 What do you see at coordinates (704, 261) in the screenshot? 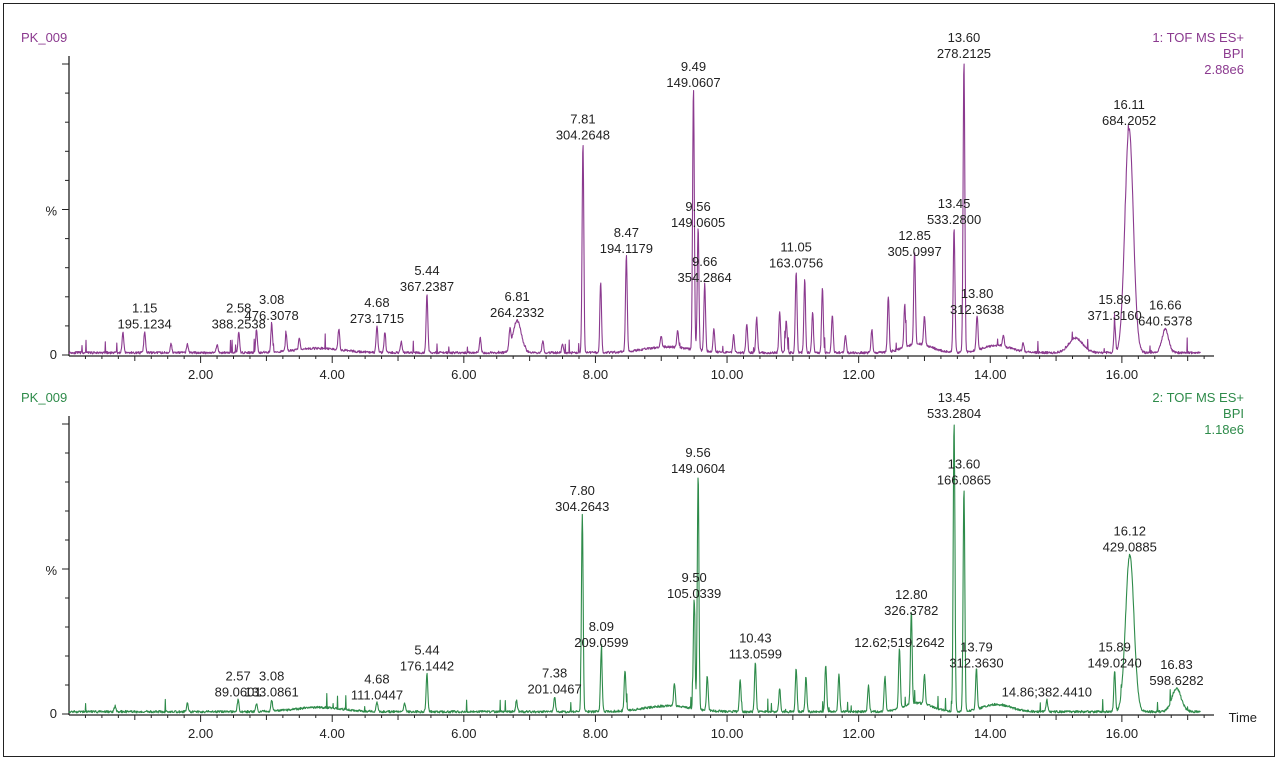
I see `peak-label: 9.66` at bounding box center [704, 261].